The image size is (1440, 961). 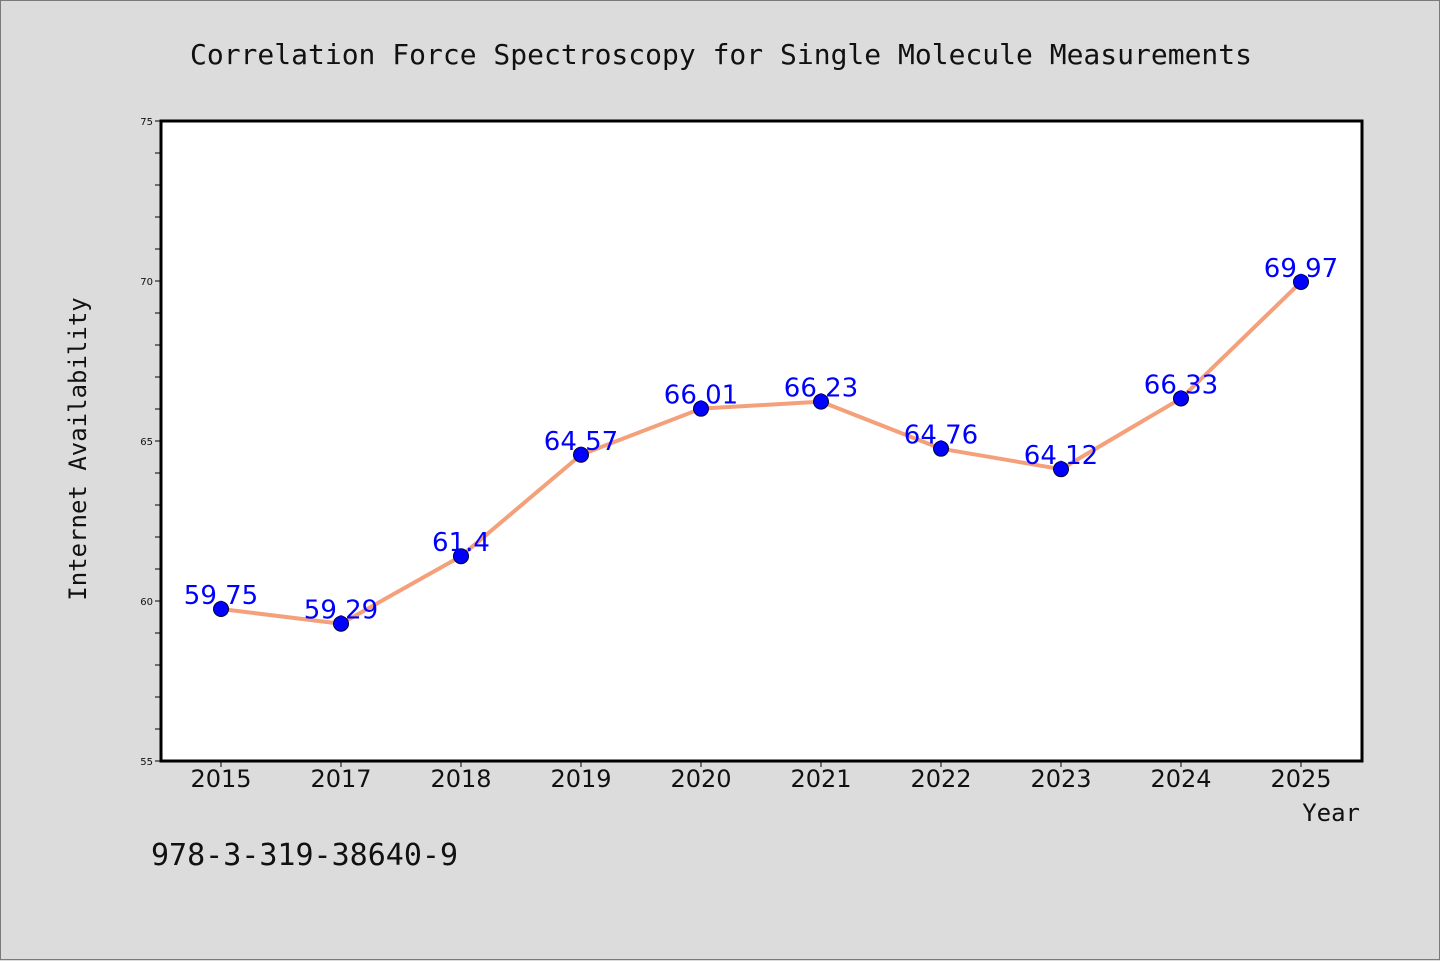 I want to click on data-label: 59.29, so click(x=341, y=611).